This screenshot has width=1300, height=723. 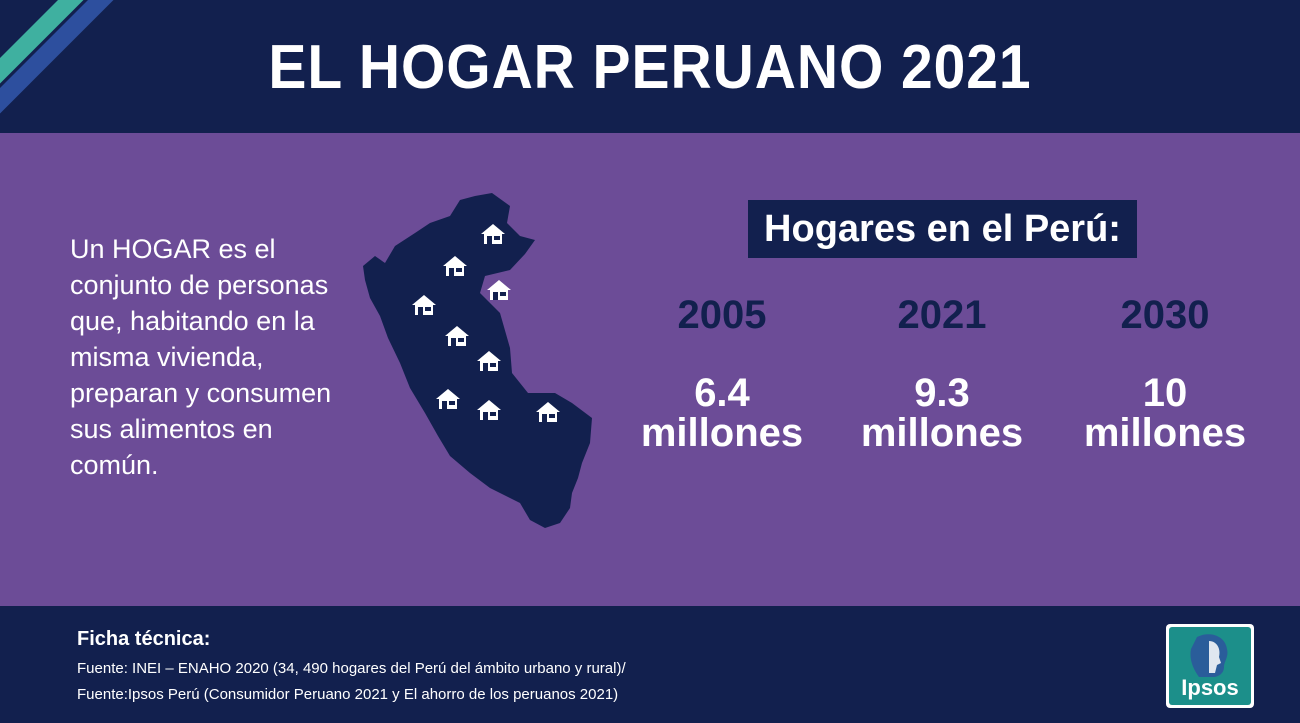 I want to click on stat-year: 2021, so click(x=942, y=315).